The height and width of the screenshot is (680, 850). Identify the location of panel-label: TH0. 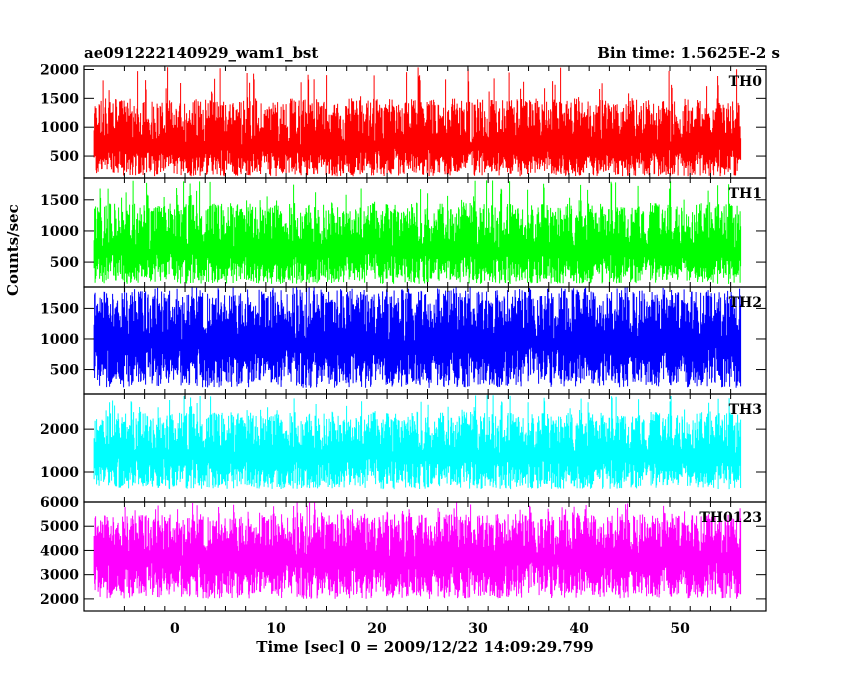
(746, 82).